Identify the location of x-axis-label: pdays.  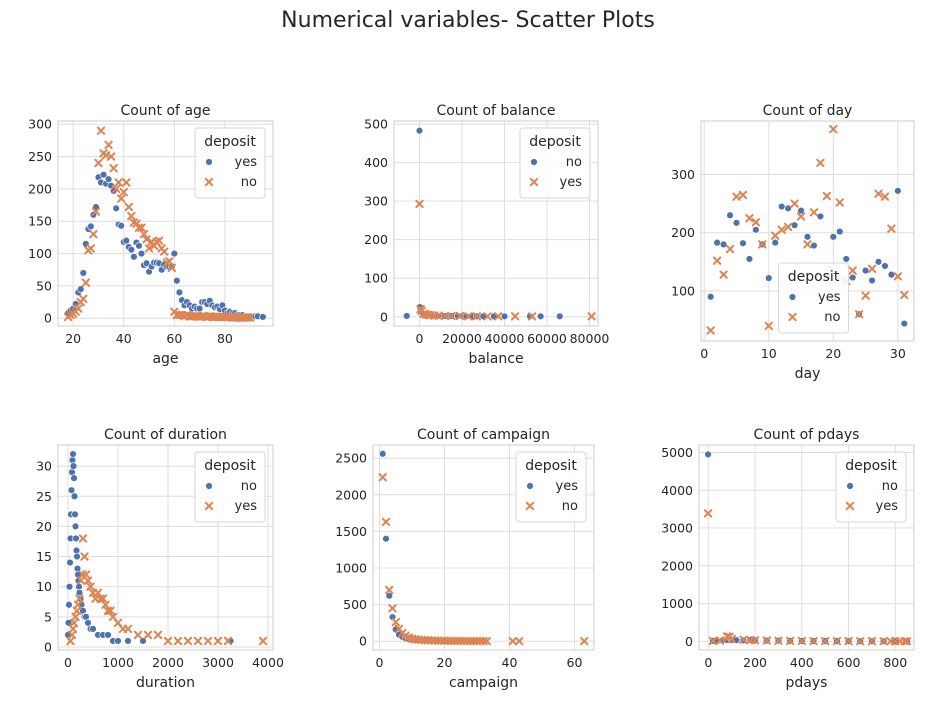
(807, 683).